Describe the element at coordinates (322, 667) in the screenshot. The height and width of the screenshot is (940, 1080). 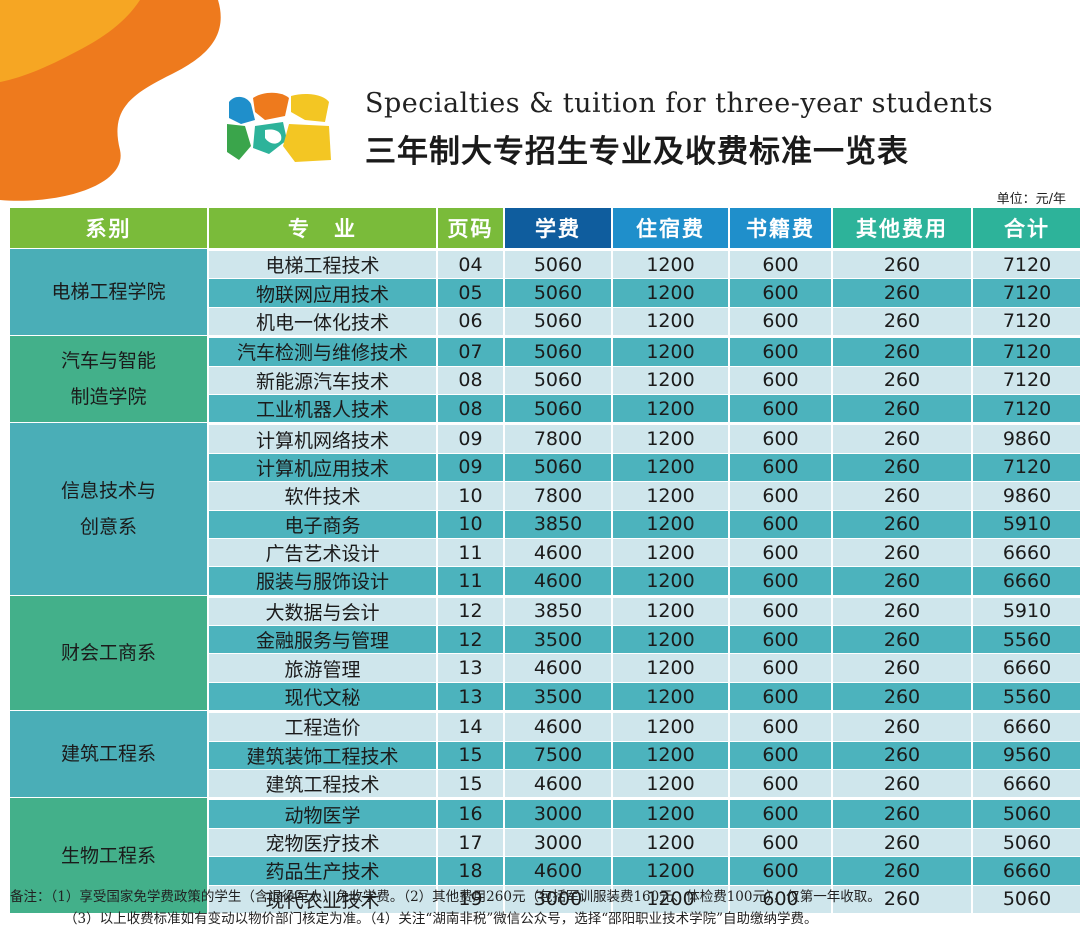
I see `major-cell: 旅游管理` at that location.